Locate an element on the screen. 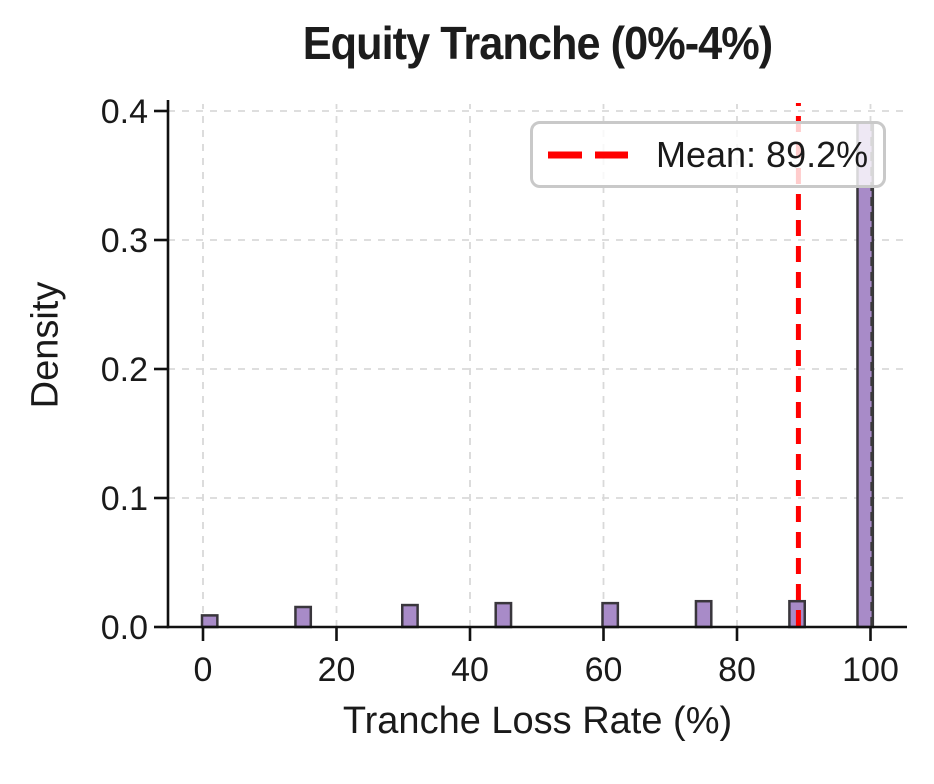 This screenshot has height=784, width=934. x-tick-label: 20 is located at coordinates (337, 670).